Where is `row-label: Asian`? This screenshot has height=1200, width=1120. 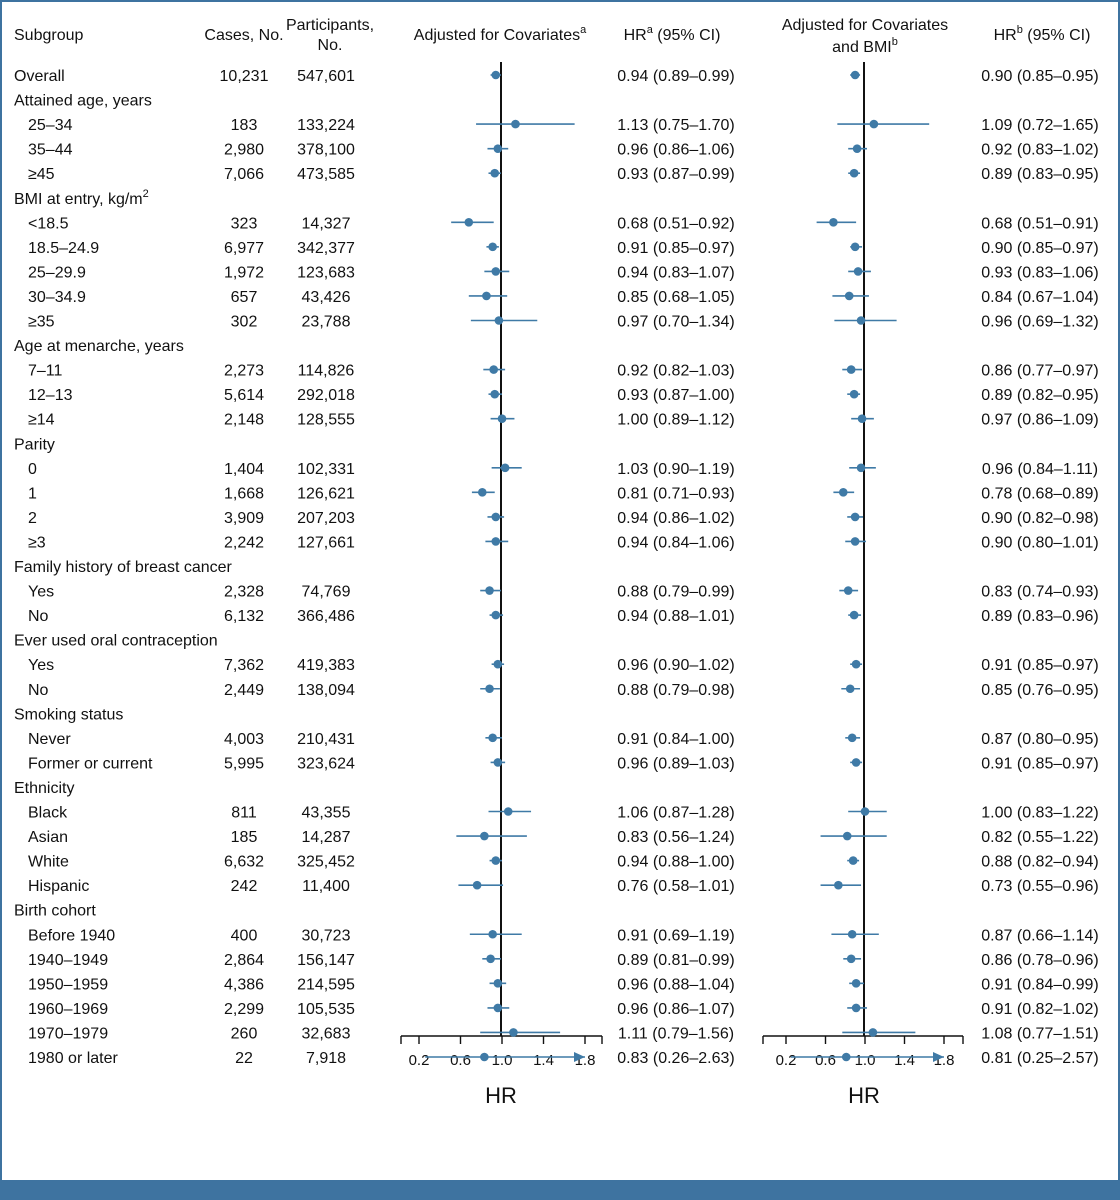 row-label: Asian is located at coordinates (48, 837).